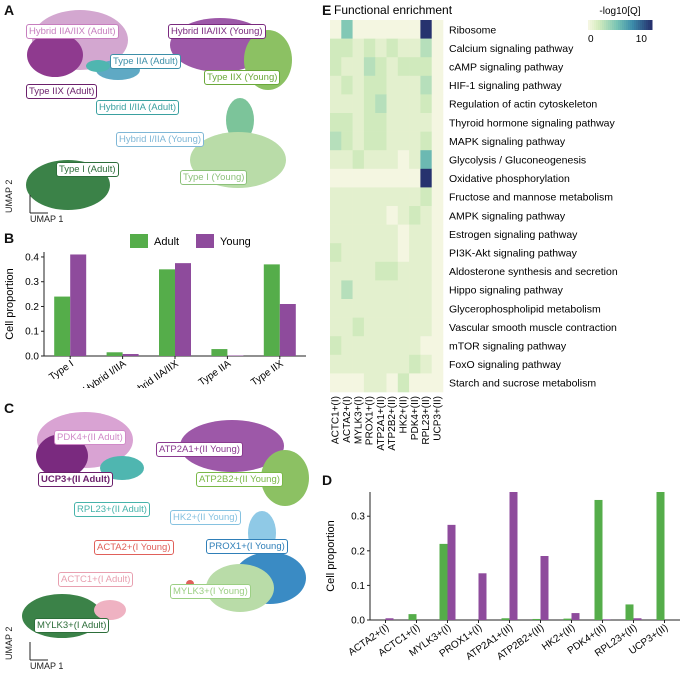  What do you see at coordinates (61, 370) in the screenshot?
I see `b-x-tick-label: Type I` at bounding box center [61, 370].